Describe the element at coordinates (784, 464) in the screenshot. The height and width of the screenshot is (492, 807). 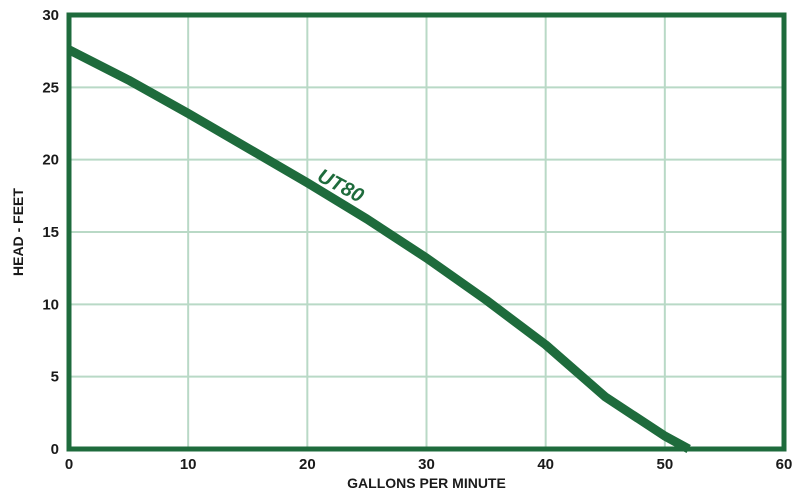
I see `x-tick-label-6: 60` at that location.